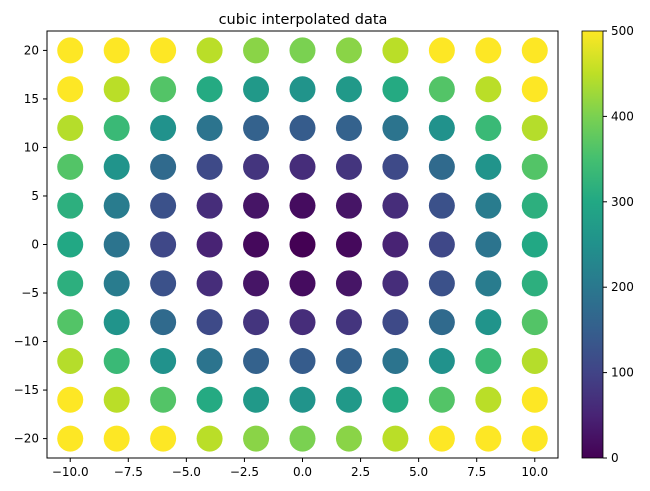  What do you see at coordinates (302, 472) in the screenshot?
I see `x-tick-label: 0.0` at bounding box center [302, 472].